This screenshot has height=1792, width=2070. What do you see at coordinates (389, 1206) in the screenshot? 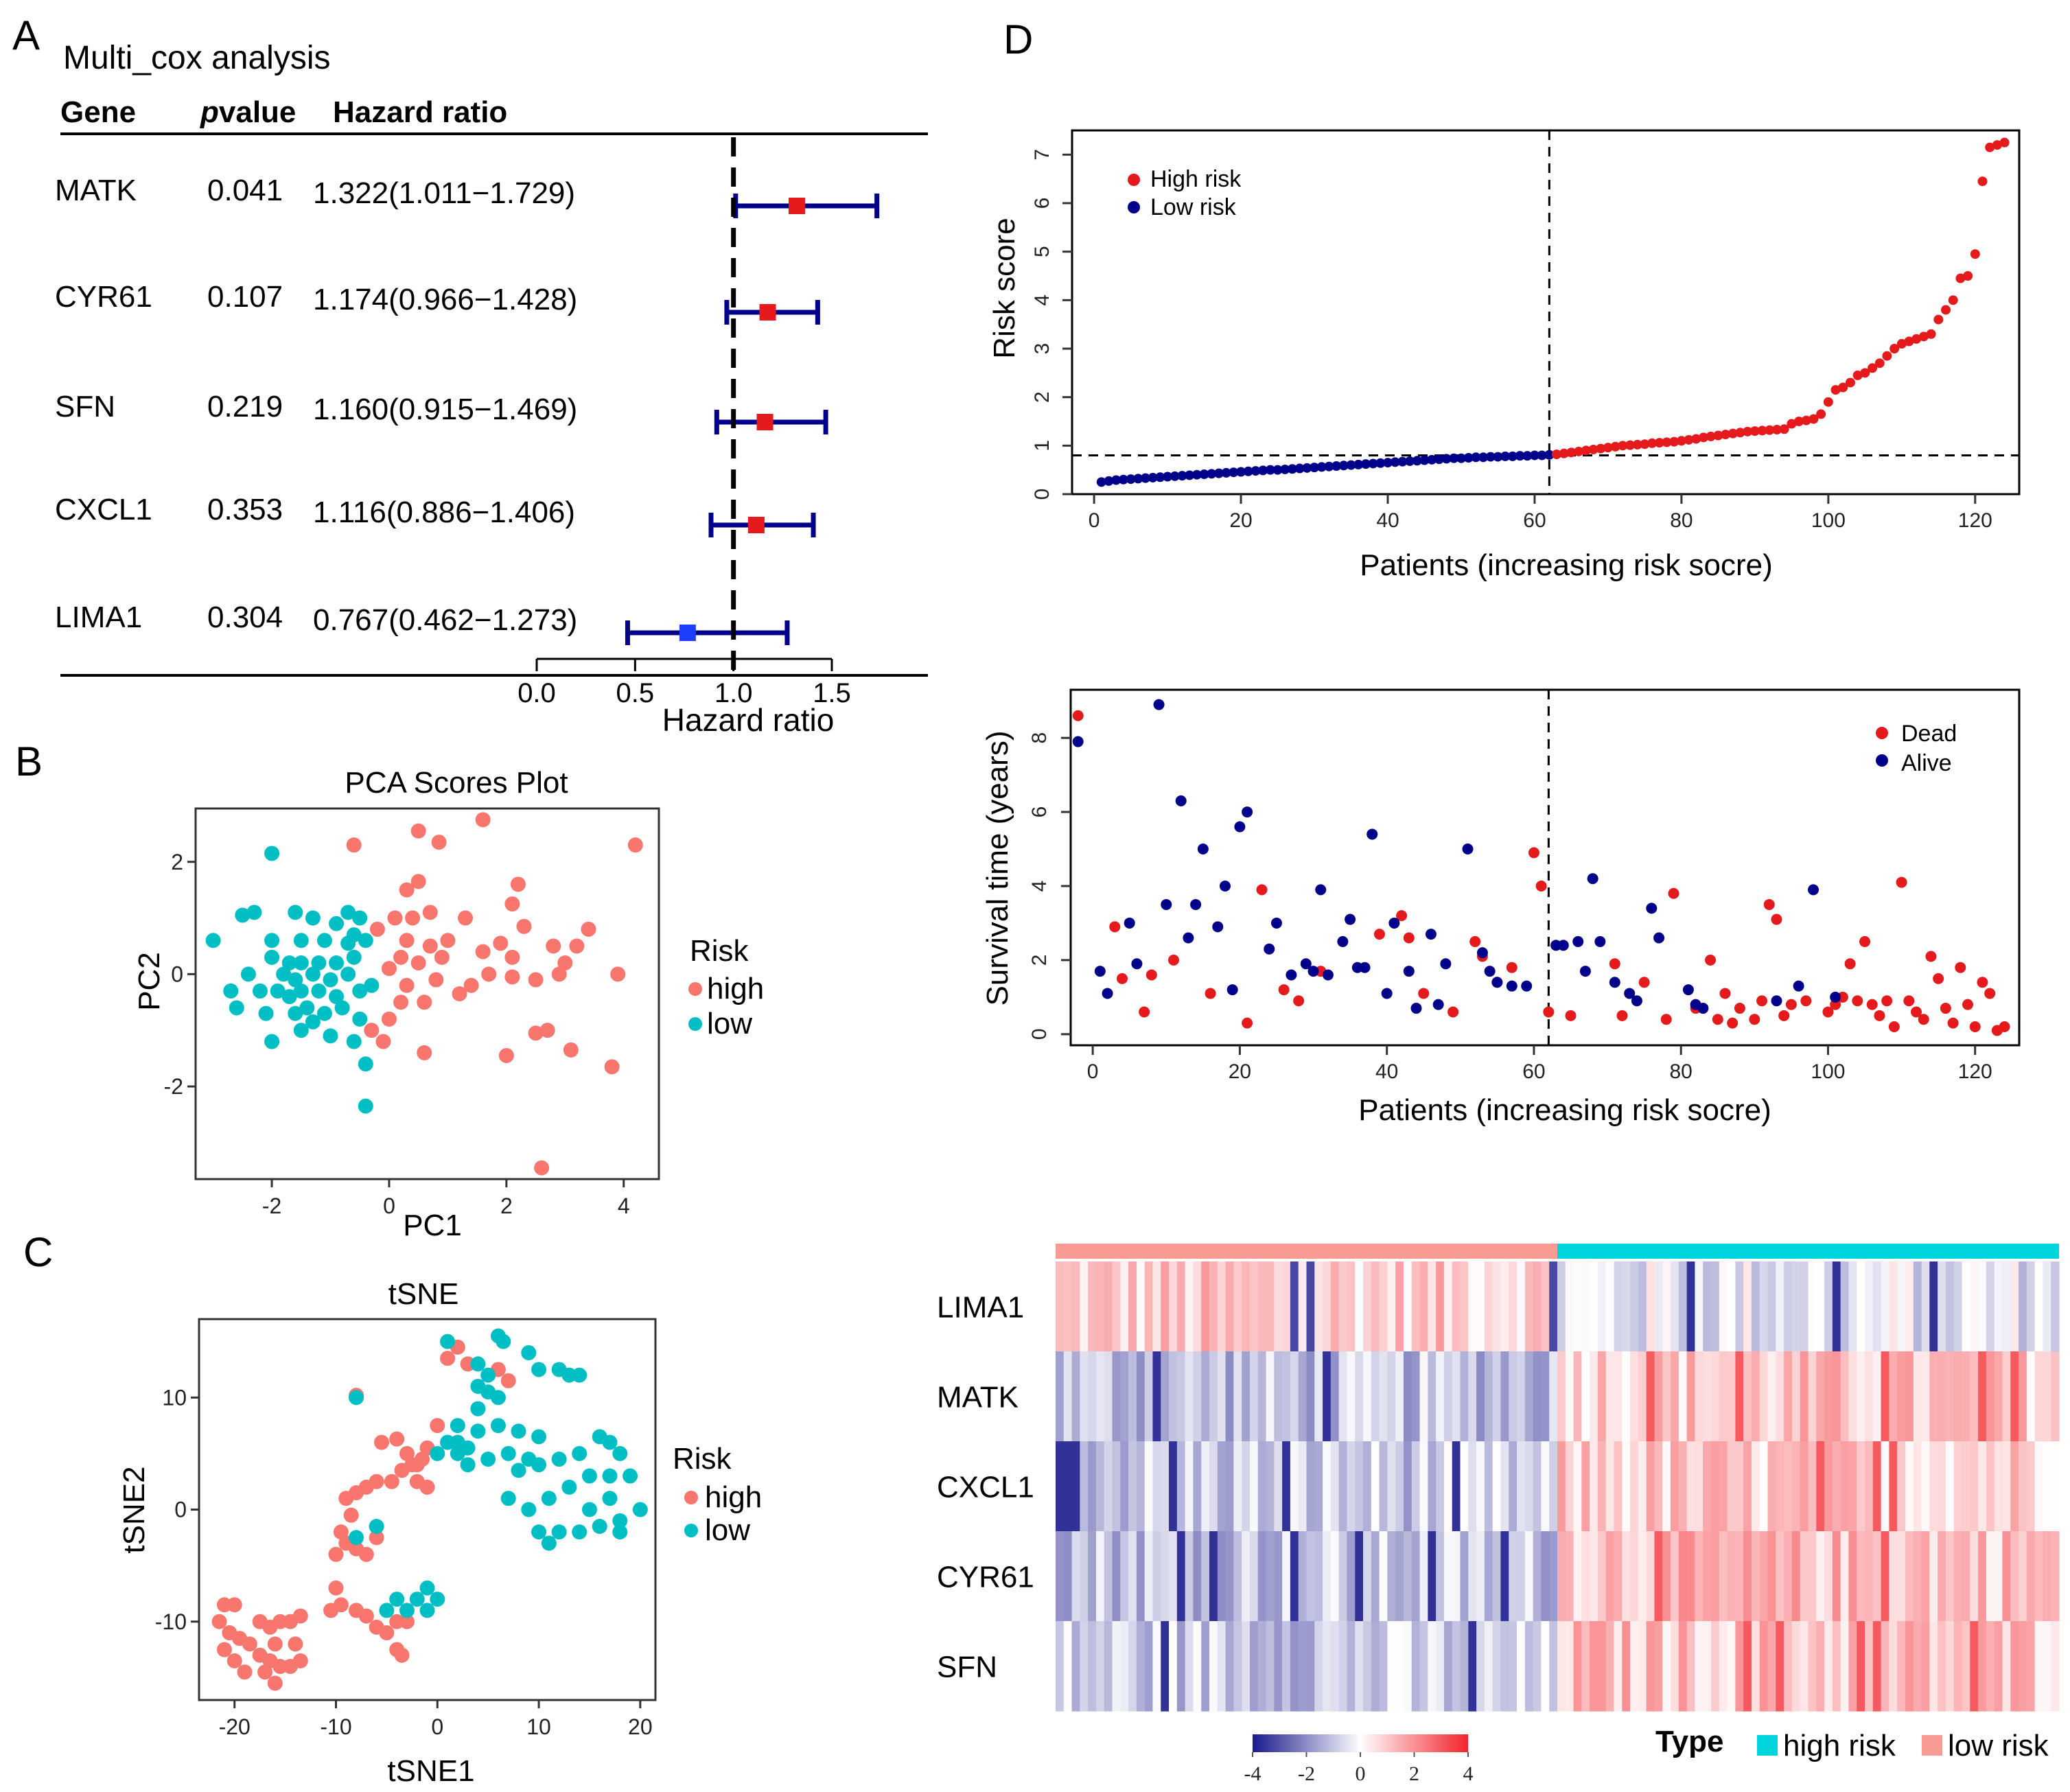
I see `pca-x-tick-label: 0` at bounding box center [389, 1206].